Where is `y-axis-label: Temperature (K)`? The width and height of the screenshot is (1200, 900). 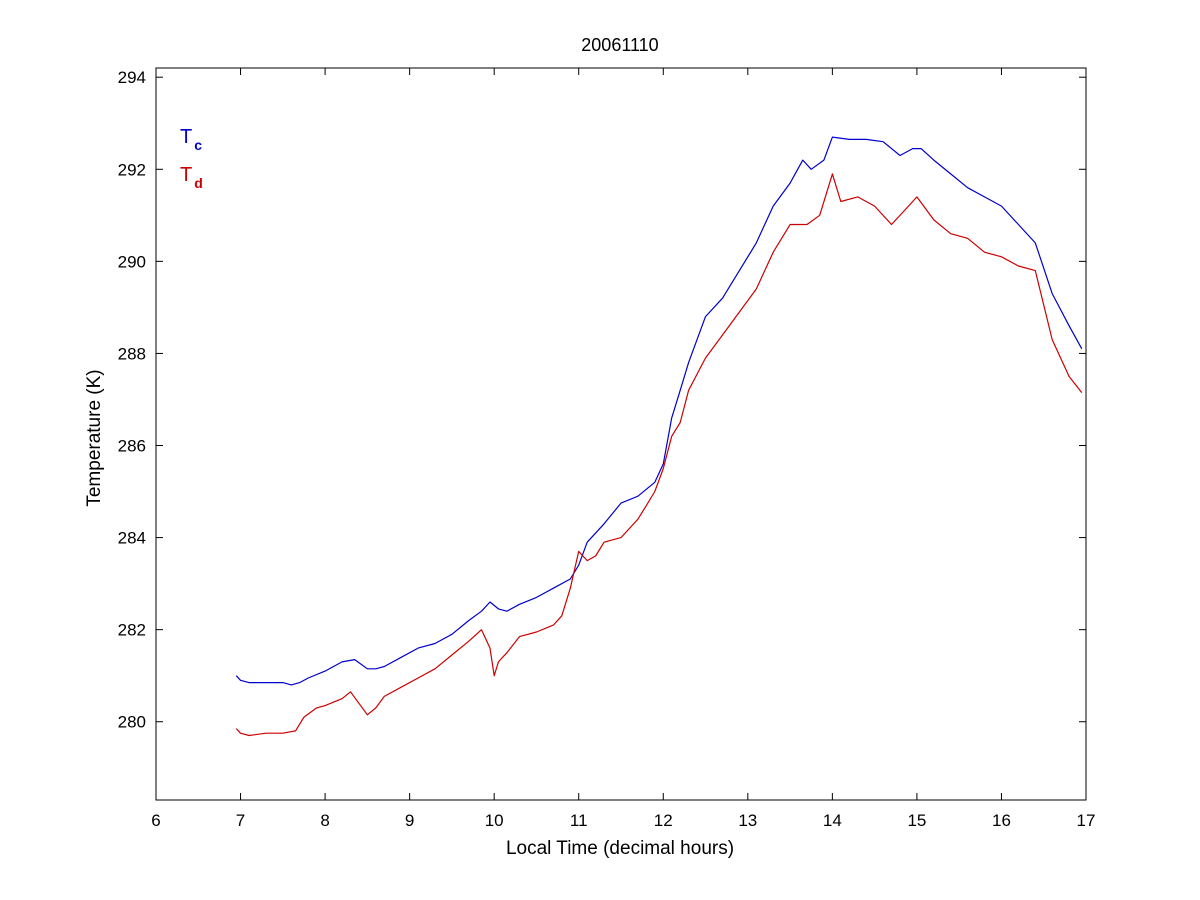
y-axis-label: Temperature (K) is located at coordinates (94, 437).